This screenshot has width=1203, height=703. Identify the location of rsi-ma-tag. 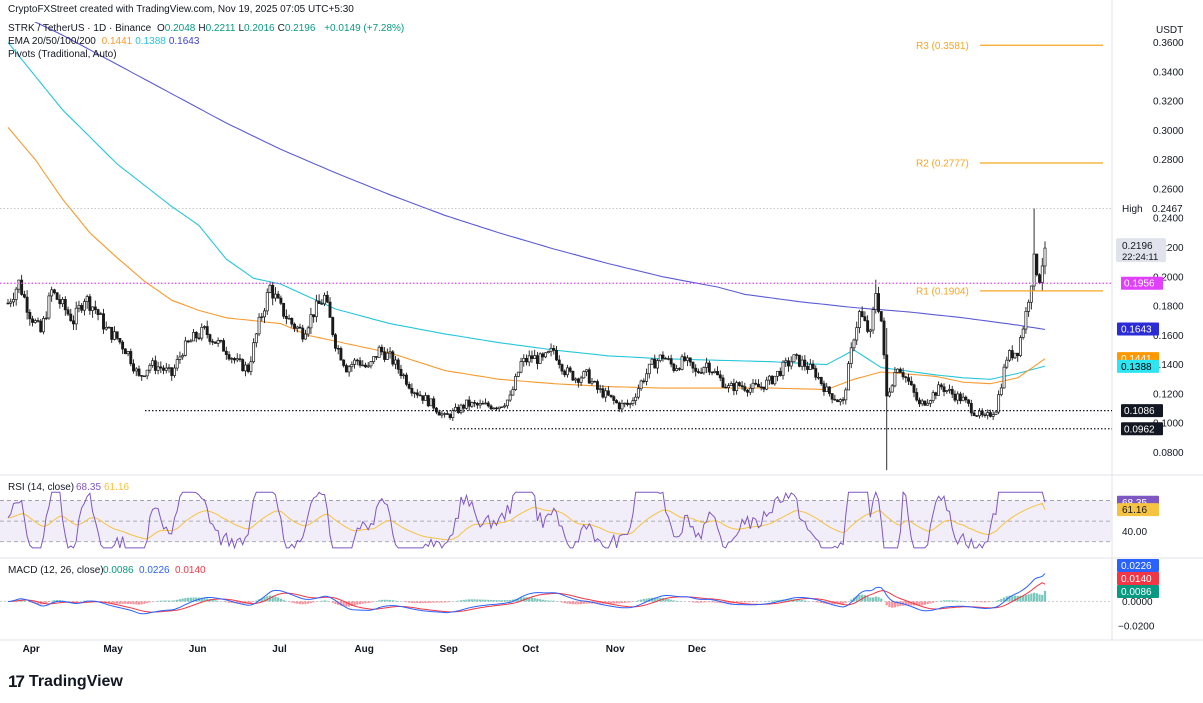
(1138, 510).